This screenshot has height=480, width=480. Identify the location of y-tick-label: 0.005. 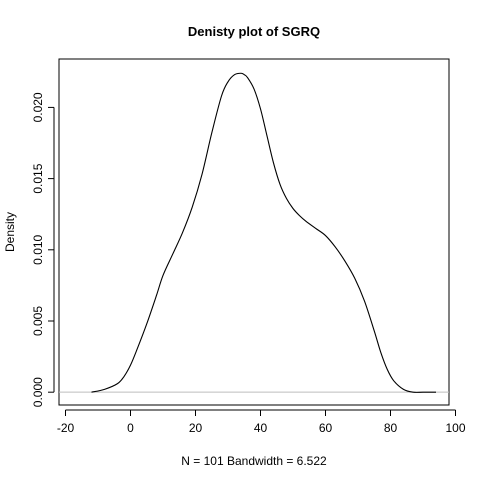
(38, 321).